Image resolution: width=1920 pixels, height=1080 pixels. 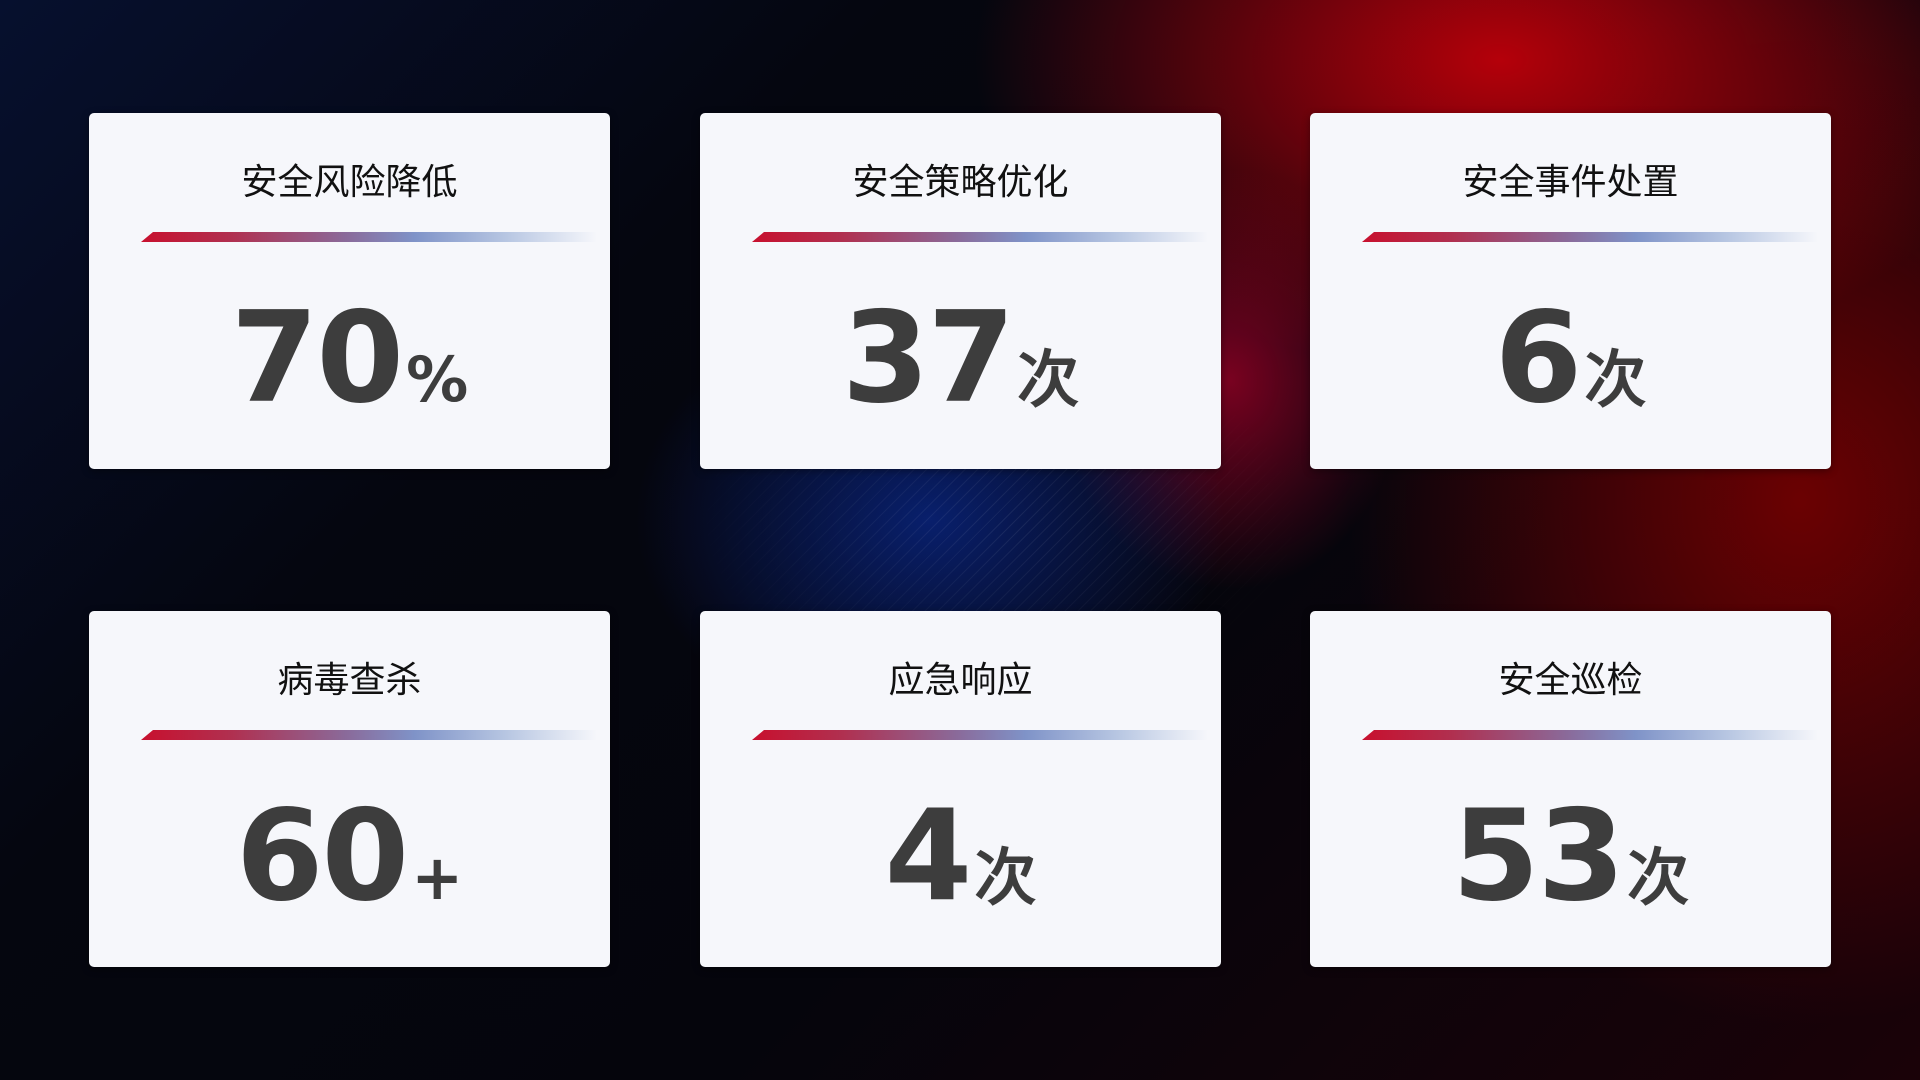 I want to click on value-number: 70, so click(x=317, y=357).